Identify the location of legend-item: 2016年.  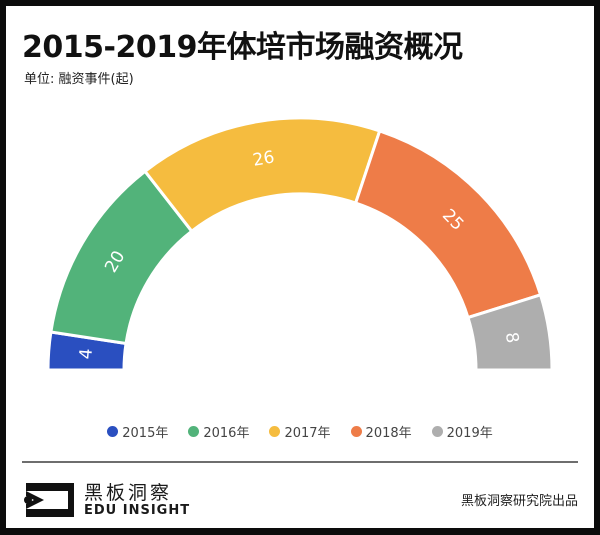
(218, 431).